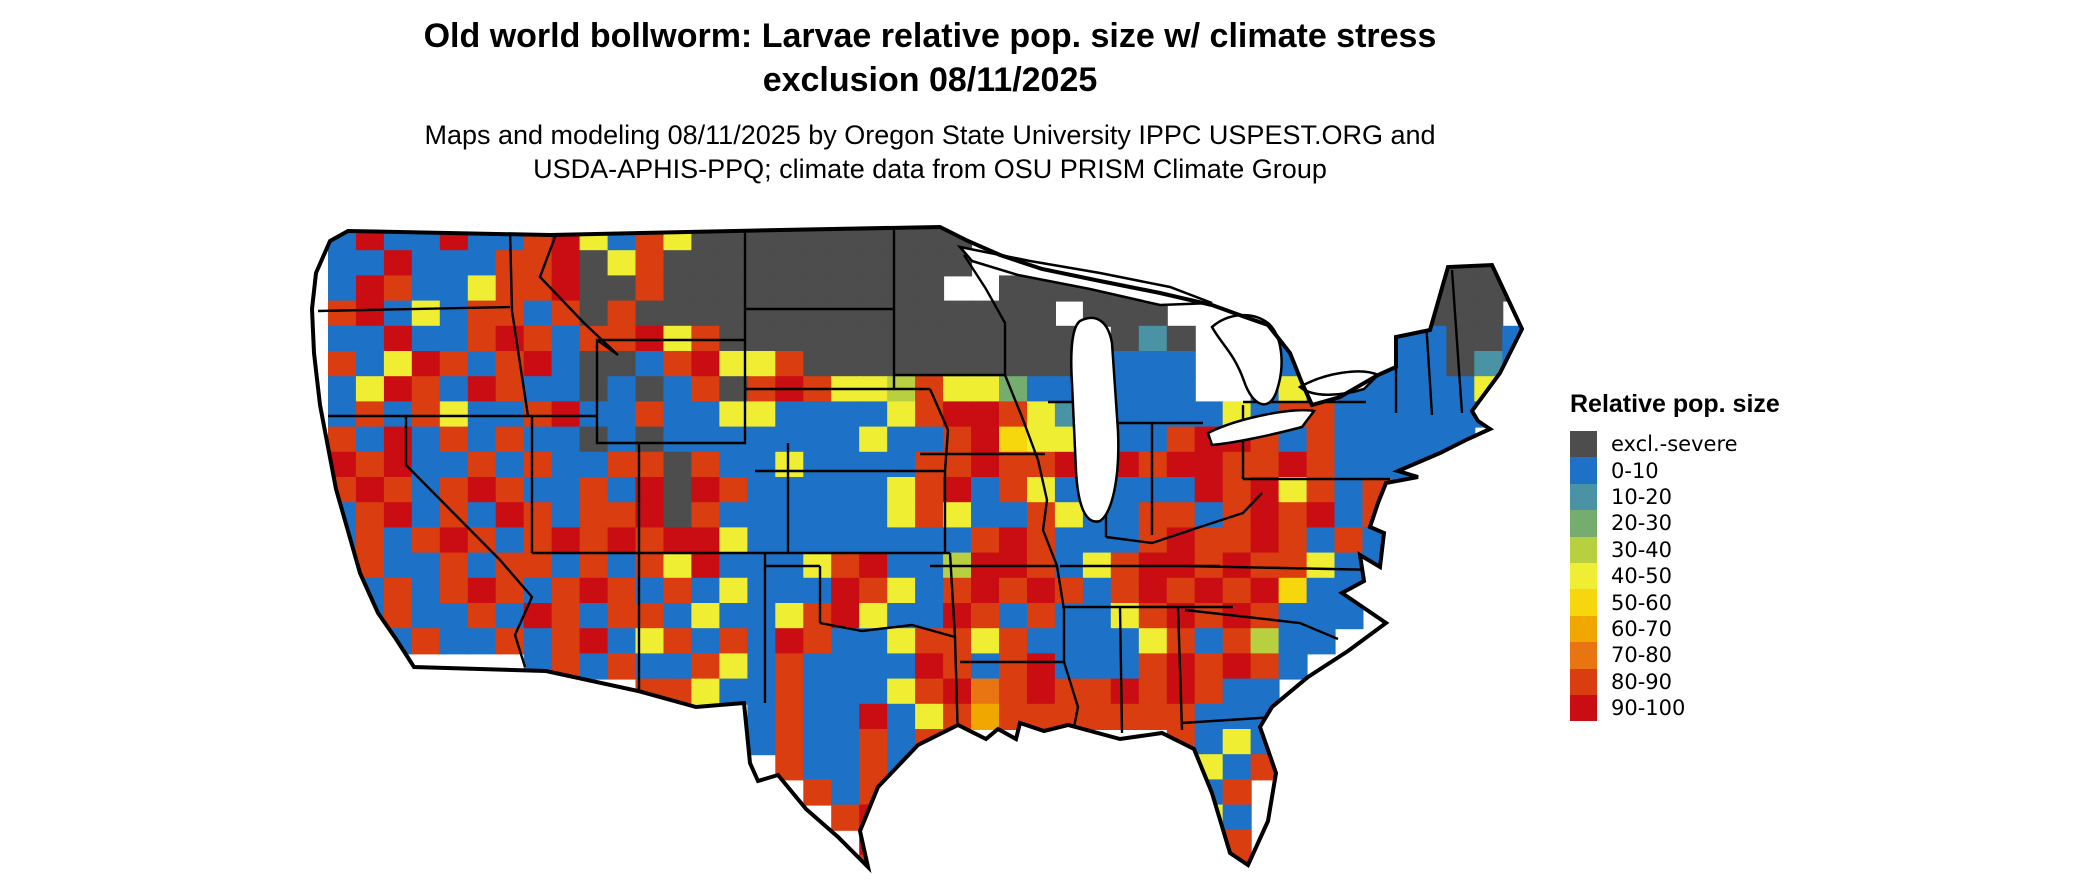 This screenshot has height=892, width=2100. Describe the element at coordinates (930, 80) in the screenshot. I see `map-title-line2: exclusion 08/11/2025` at that location.